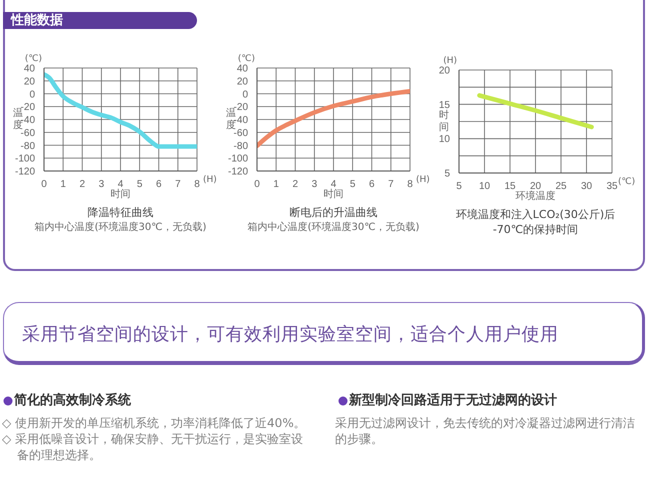 The height and width of the screenshot is (483, 648). Describe the element at coordinates (37, 20) in the screenshot. I see `text: 性能数据` at that location.